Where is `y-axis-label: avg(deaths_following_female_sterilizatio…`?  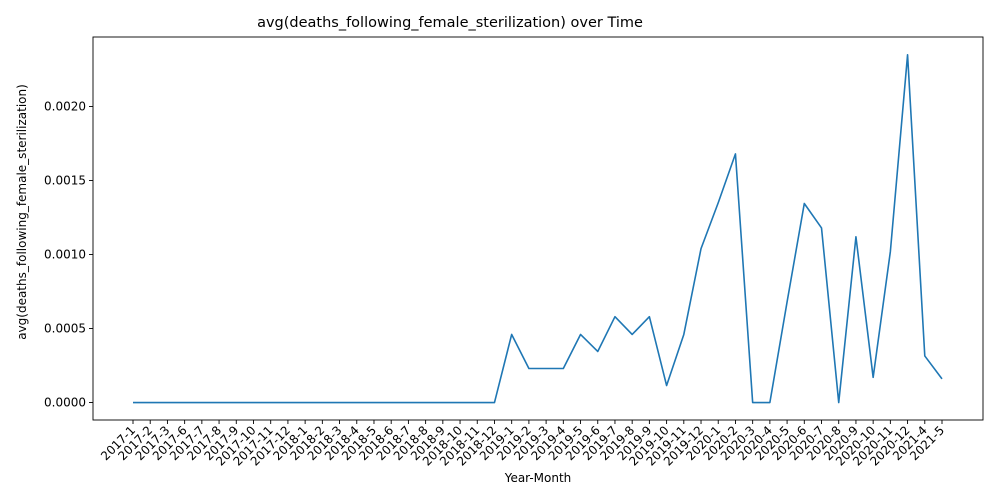 y-axis-label: avg(deaths_following_female_sterilizatio… is located at coordinates (22, 212).